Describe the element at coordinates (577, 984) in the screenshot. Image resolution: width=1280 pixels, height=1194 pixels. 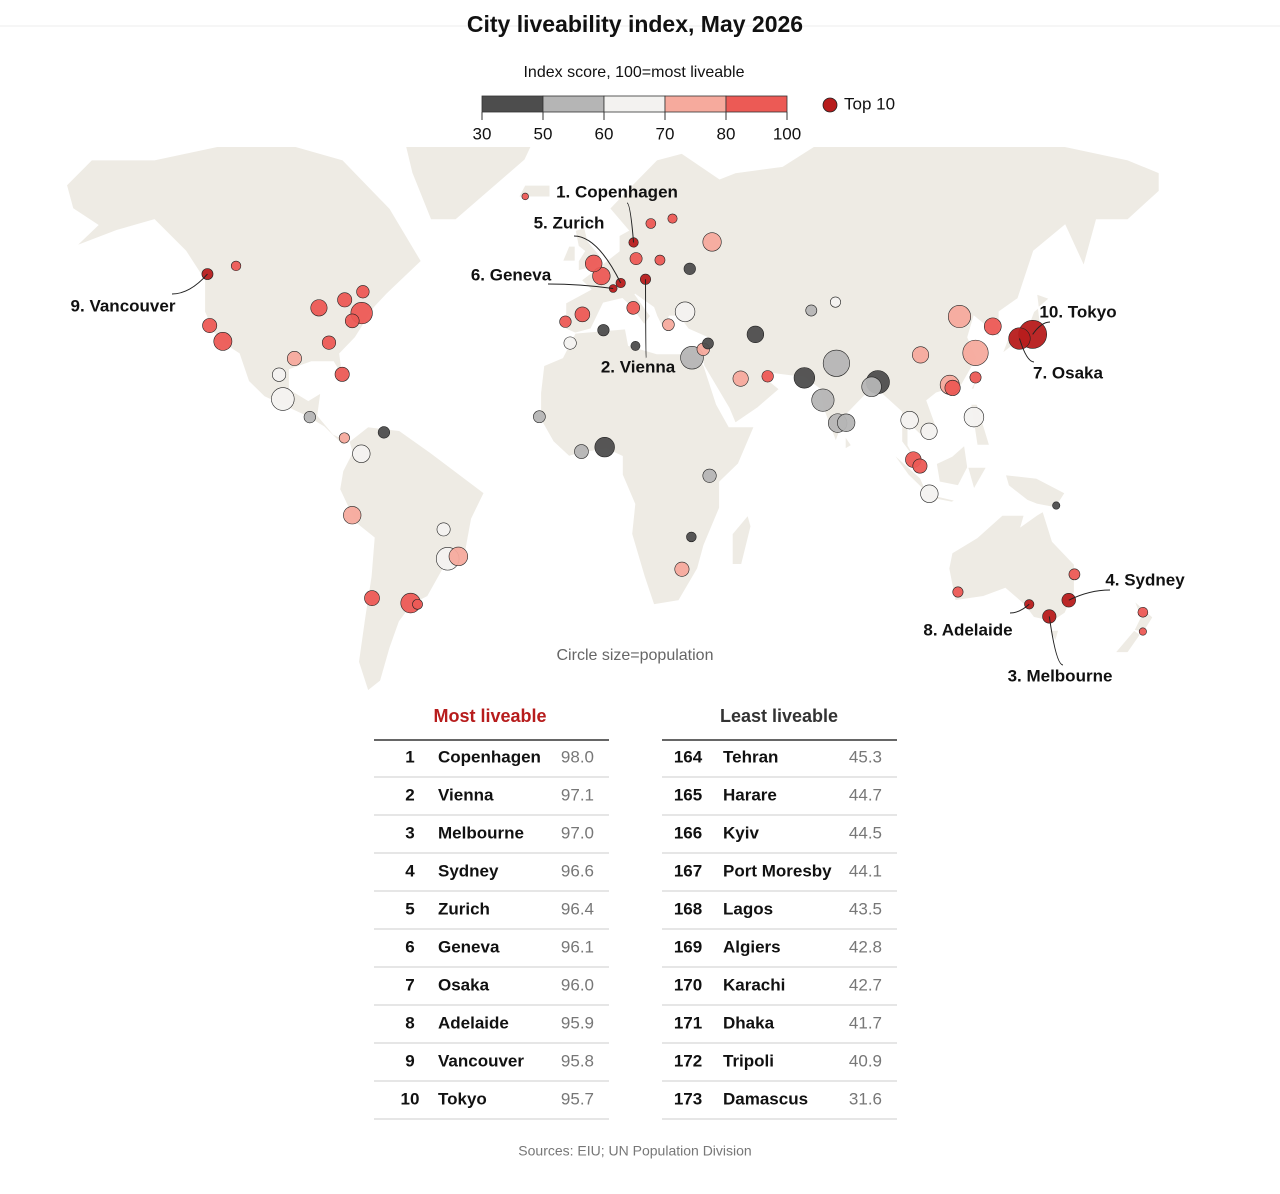
I see `score: 96.0` at that location.